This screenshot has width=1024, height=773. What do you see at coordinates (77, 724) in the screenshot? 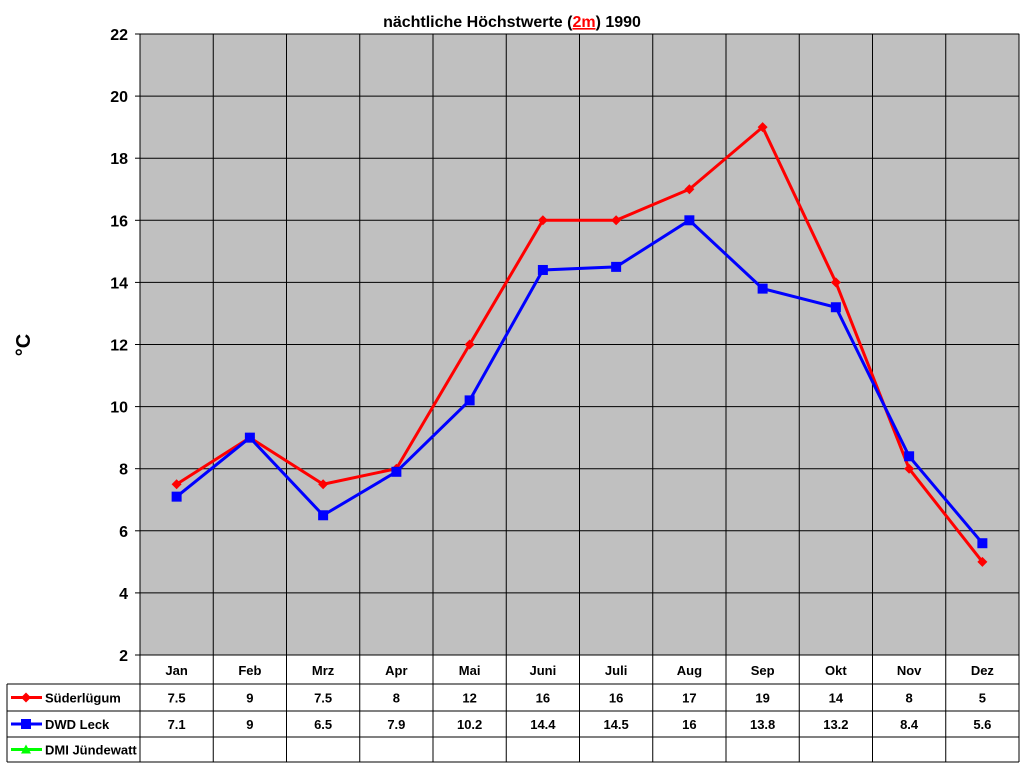
I see `legend-label: DWD Leck` at bounding box center [77, 724].